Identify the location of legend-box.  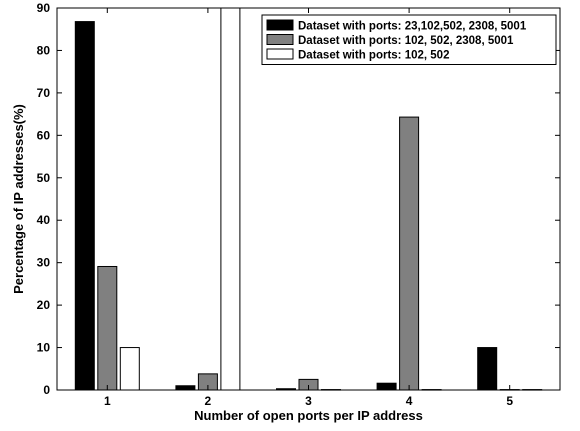
(409, 39).